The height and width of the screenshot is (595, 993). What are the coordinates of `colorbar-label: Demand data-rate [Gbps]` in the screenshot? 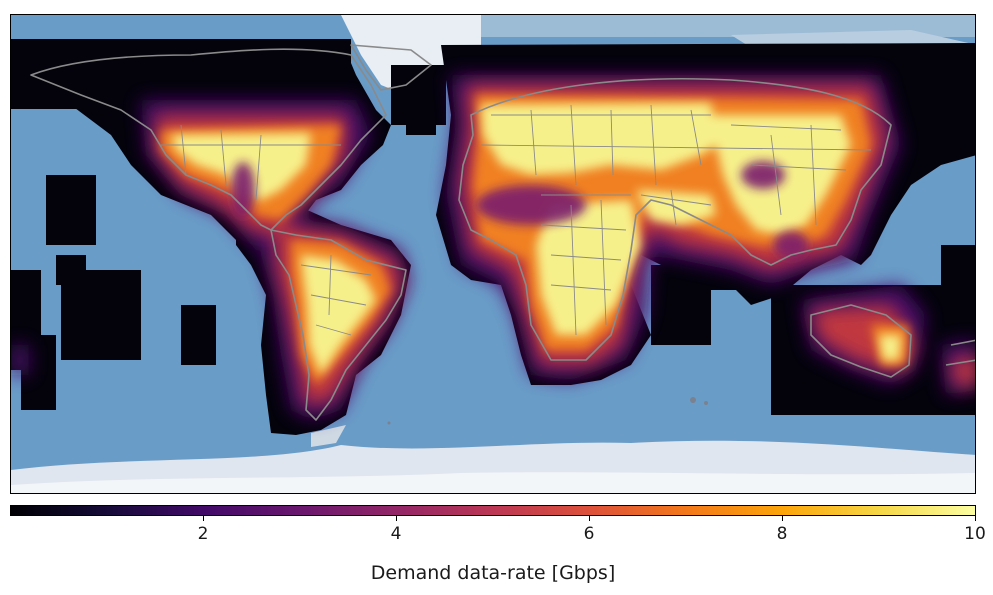 It's located at (493, 573).